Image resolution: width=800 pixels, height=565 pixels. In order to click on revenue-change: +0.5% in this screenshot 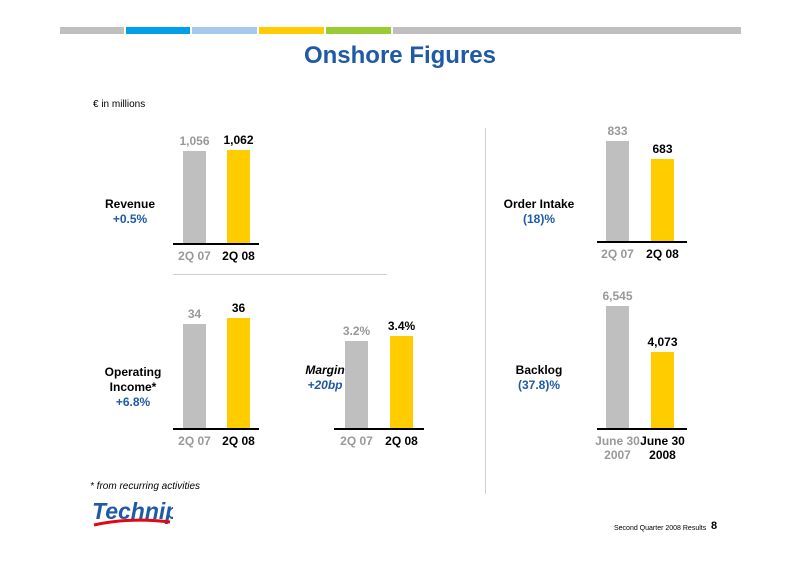, I will do `click(130, 219)`.